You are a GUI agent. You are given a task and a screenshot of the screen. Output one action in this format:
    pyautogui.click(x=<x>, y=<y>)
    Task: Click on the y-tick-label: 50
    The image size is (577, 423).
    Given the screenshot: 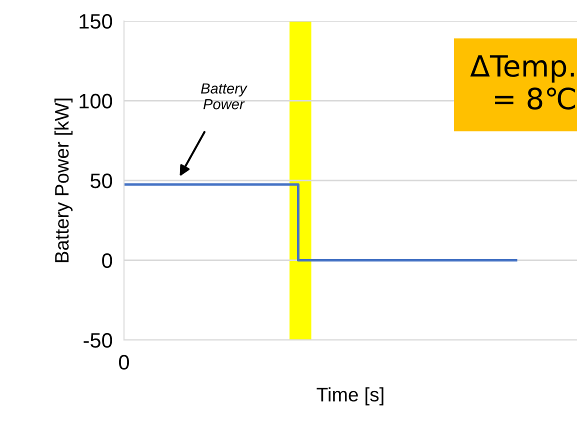 What is the action you would take?
    pyautogui.click(x=101, y=181)
    